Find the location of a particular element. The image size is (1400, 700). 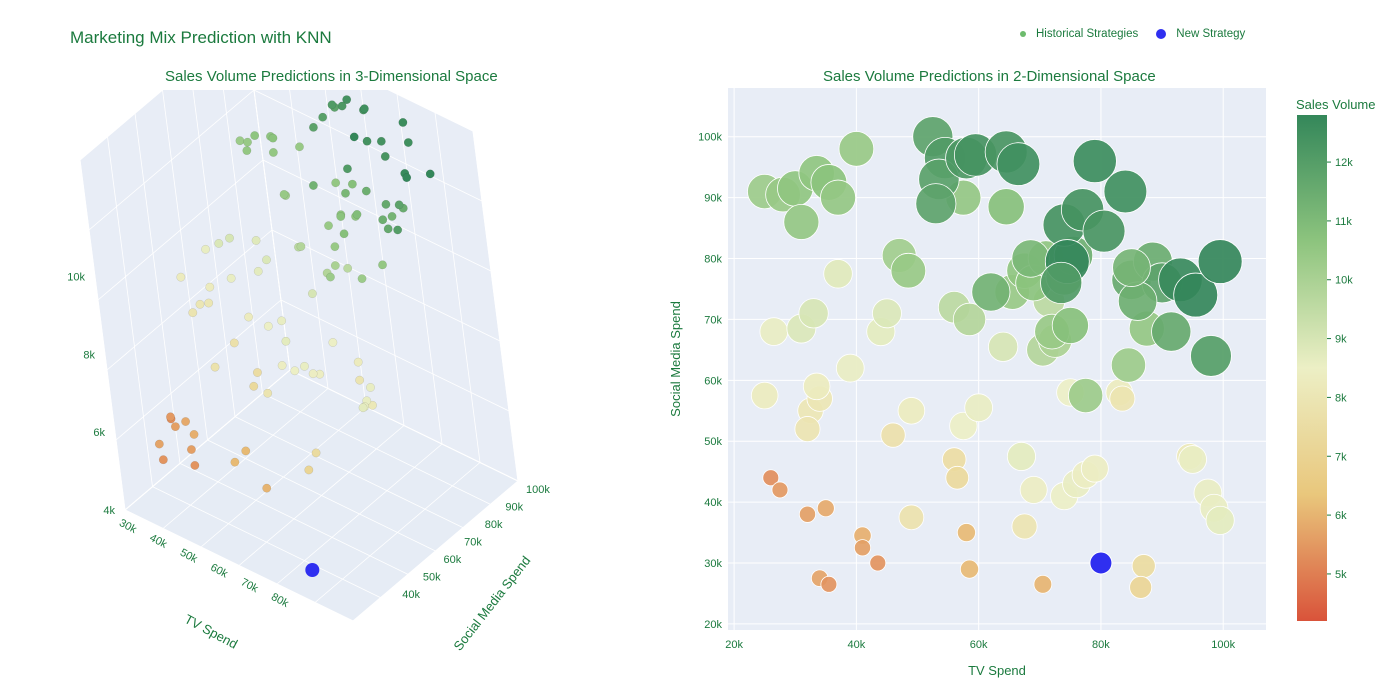

legend-item-historical: Historical Strategies is located at coordinates (1079, 34).